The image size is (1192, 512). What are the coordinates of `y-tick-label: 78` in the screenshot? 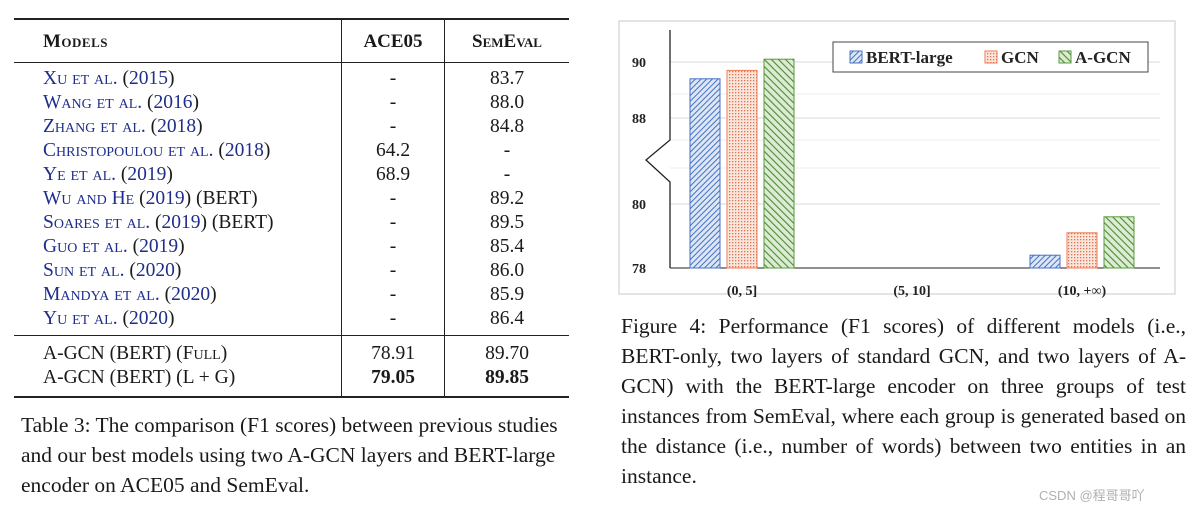 It's located at (639, 269).